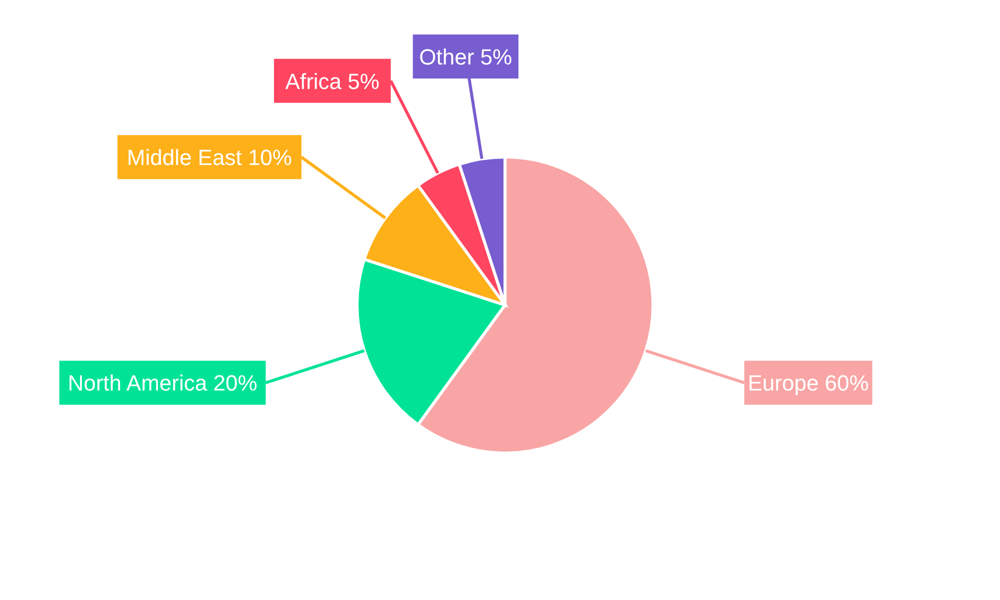 This screenshot has width=1000, height=600. I want to click on slice-label: Other 5%, so click(465, 57).